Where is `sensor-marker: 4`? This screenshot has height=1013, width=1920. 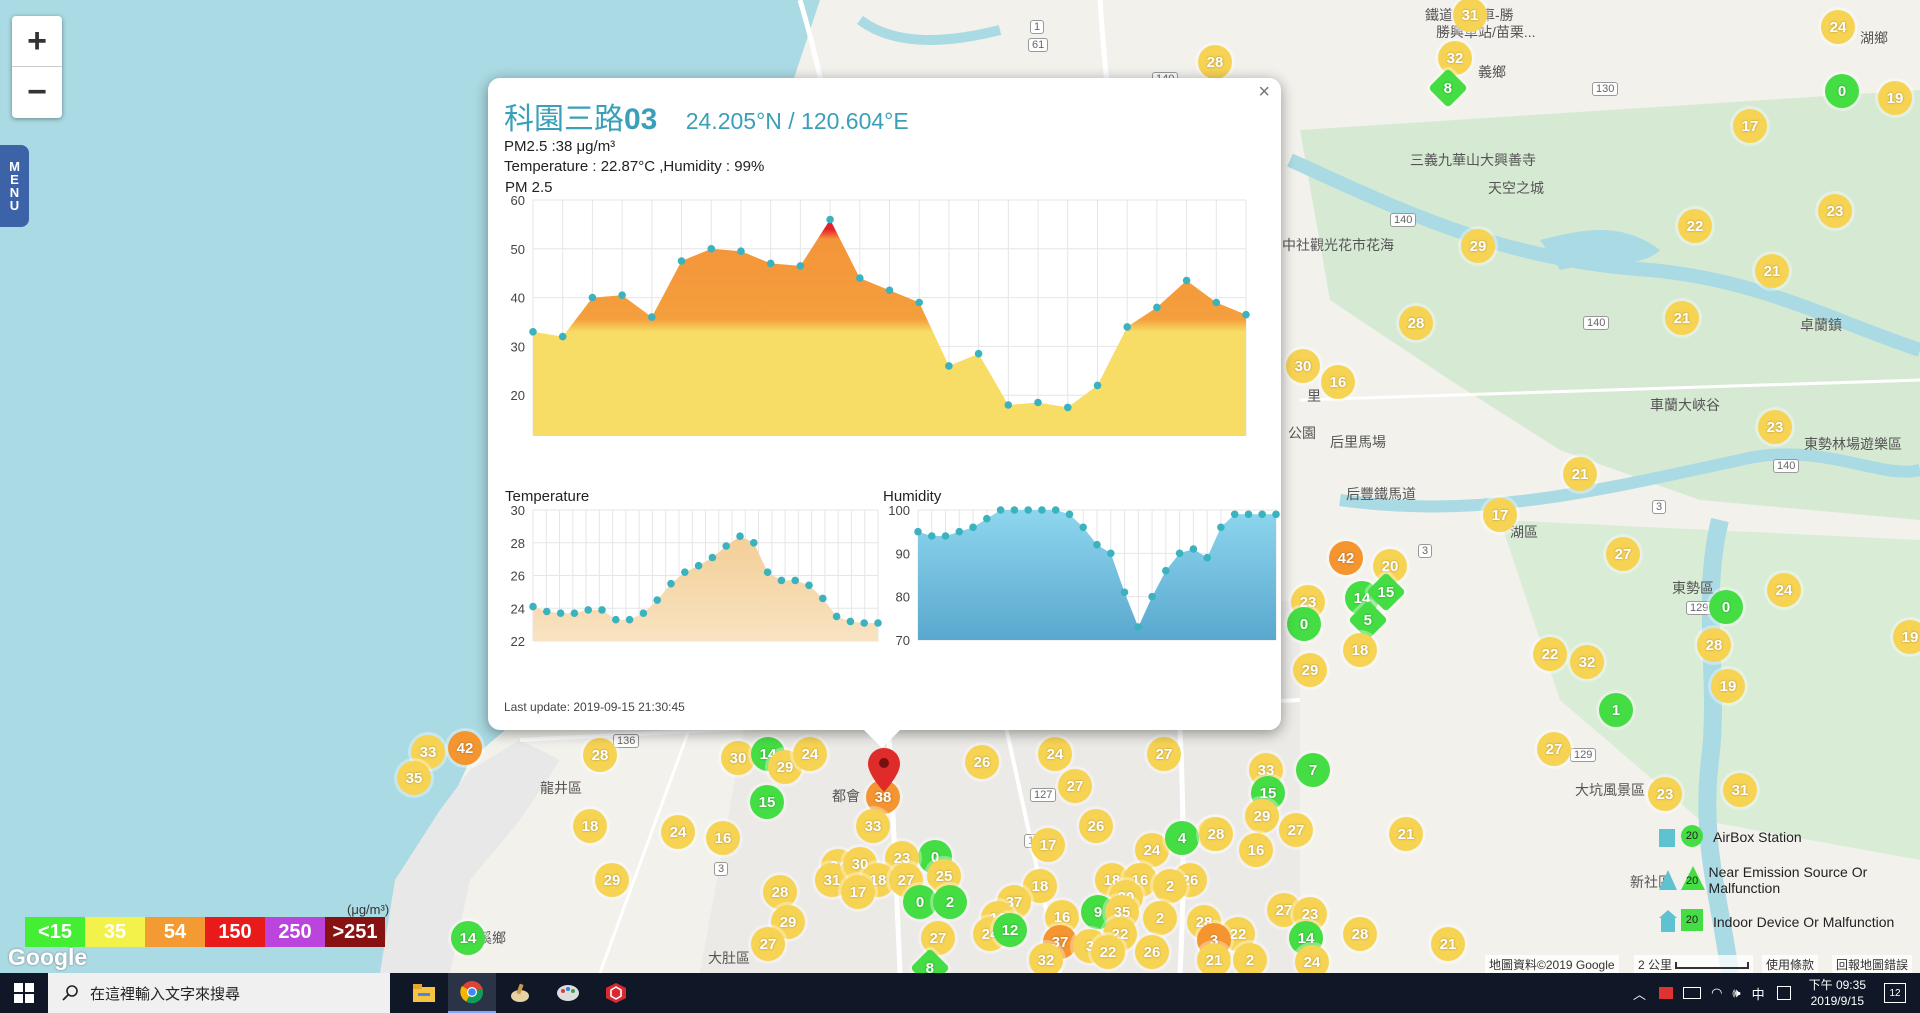 sensor-marker: 4 is located at coordinates (1182, 838).